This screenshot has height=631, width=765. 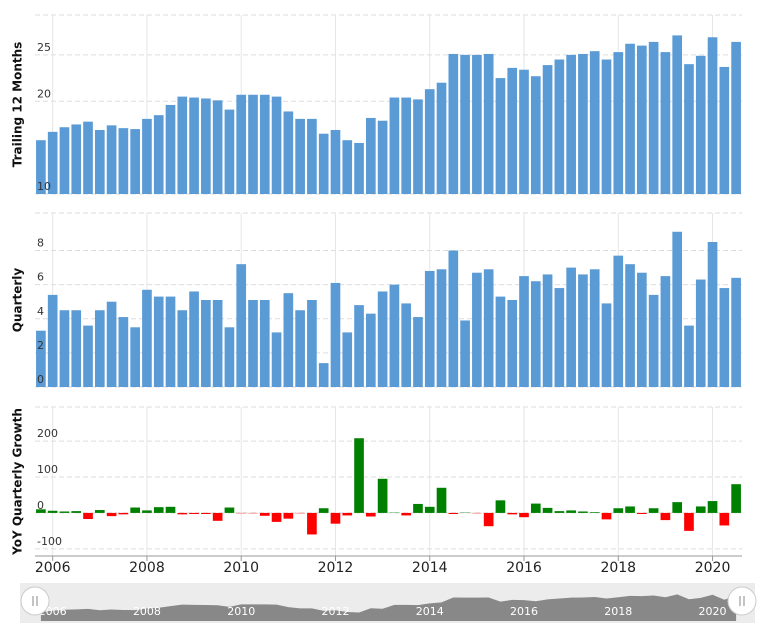 I want to click on x-tick-label: 2020, so click(x=713, y=568).